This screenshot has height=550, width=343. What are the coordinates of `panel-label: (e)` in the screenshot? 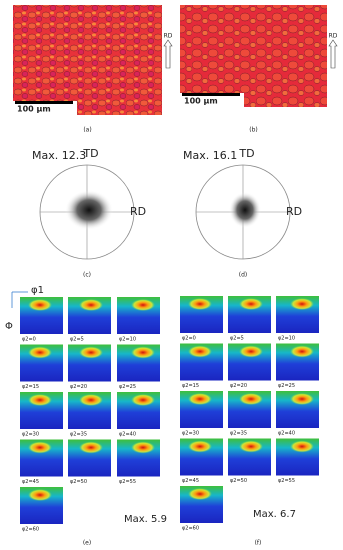 It's located at (87, 543).